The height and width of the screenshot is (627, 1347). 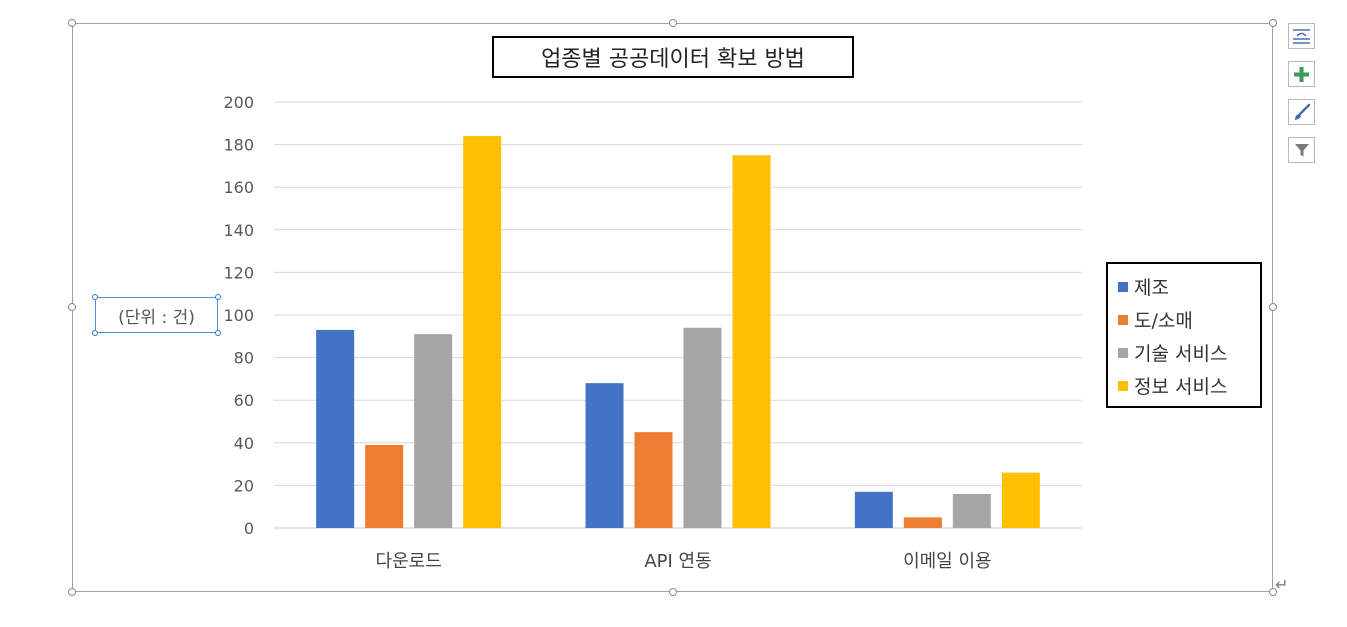 I want to click on resize-handle-bottom-right, so click(x=1273, y=592).